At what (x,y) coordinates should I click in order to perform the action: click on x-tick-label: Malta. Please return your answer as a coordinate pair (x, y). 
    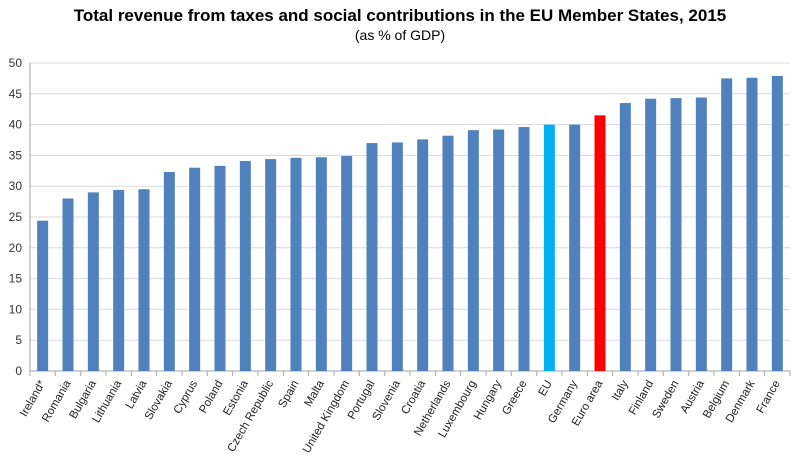
    Looking at the image, I should click on (314, 393).